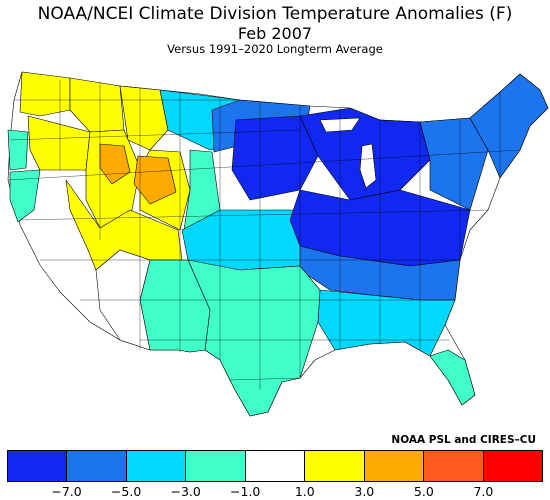 The image size is (550, 500). Describe the element at coordinates (254, 338) in the screenshot. I see `region-texas` at that location.